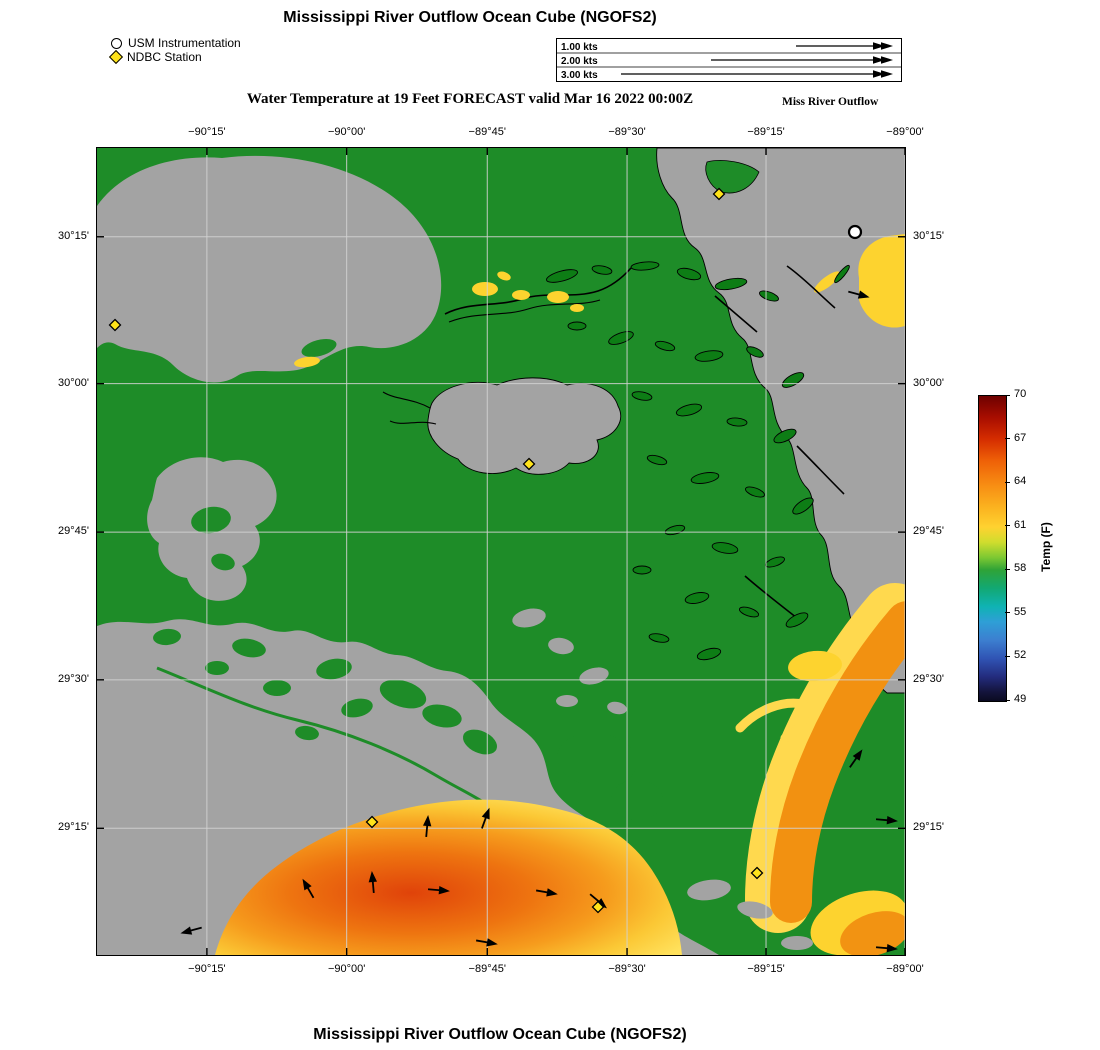 The width and height of the screenshot is (1100, 1050). What do you see at coordinates (448, 877) in the screenshot?
I see `warm-water-plume` at bounding box center [448, 877].